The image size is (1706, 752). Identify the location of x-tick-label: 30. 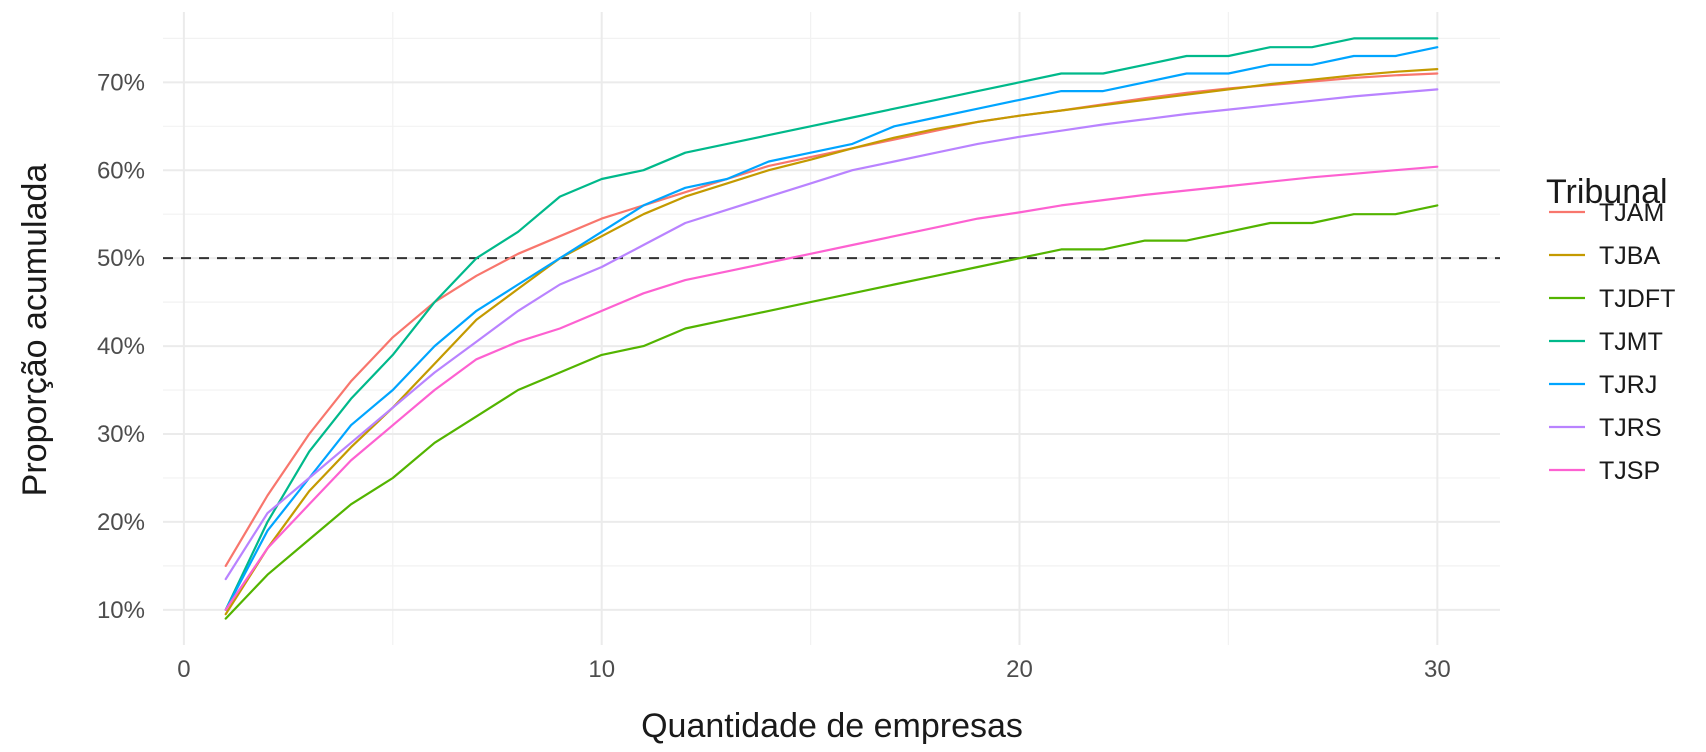
(1437, 669).